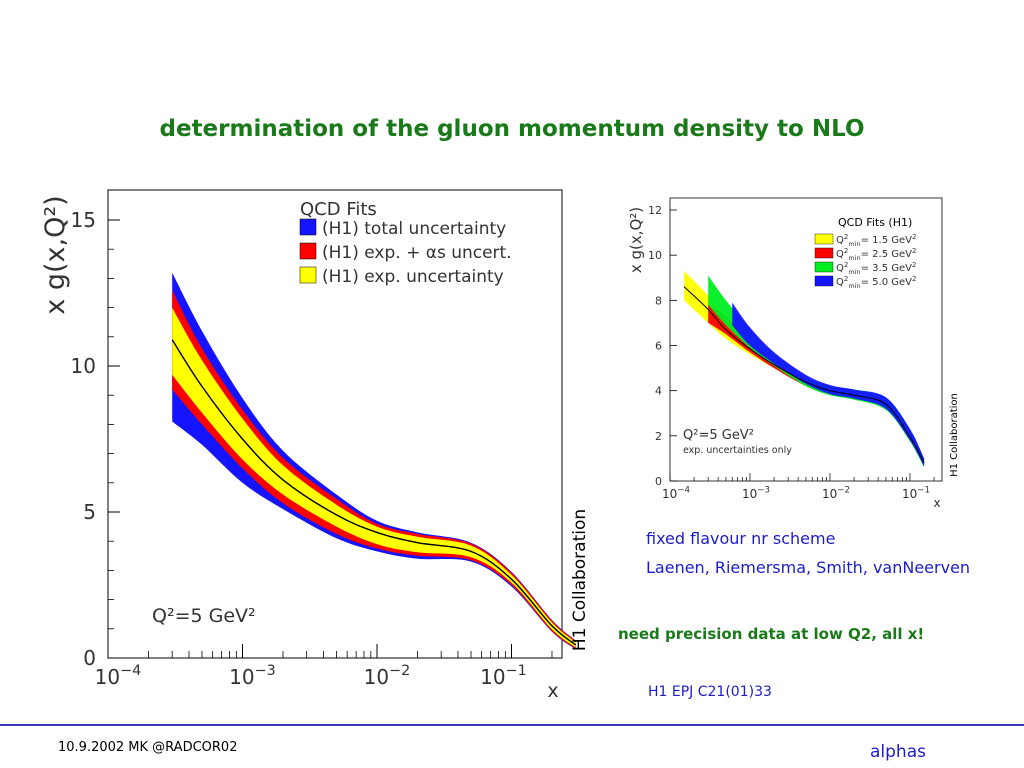  Describe the element at coordinates (658, 391) in the screenshot. I see `y-tick-label-small: 4` at that location.